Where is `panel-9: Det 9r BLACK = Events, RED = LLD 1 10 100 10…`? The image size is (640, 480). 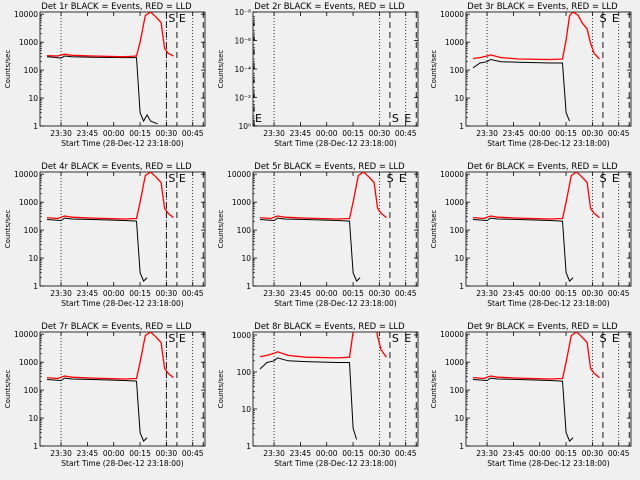
panel-9: Det 9r BLACK = Events, RED = LLD 1 10 100 10… is located at coordinates (531, 395).